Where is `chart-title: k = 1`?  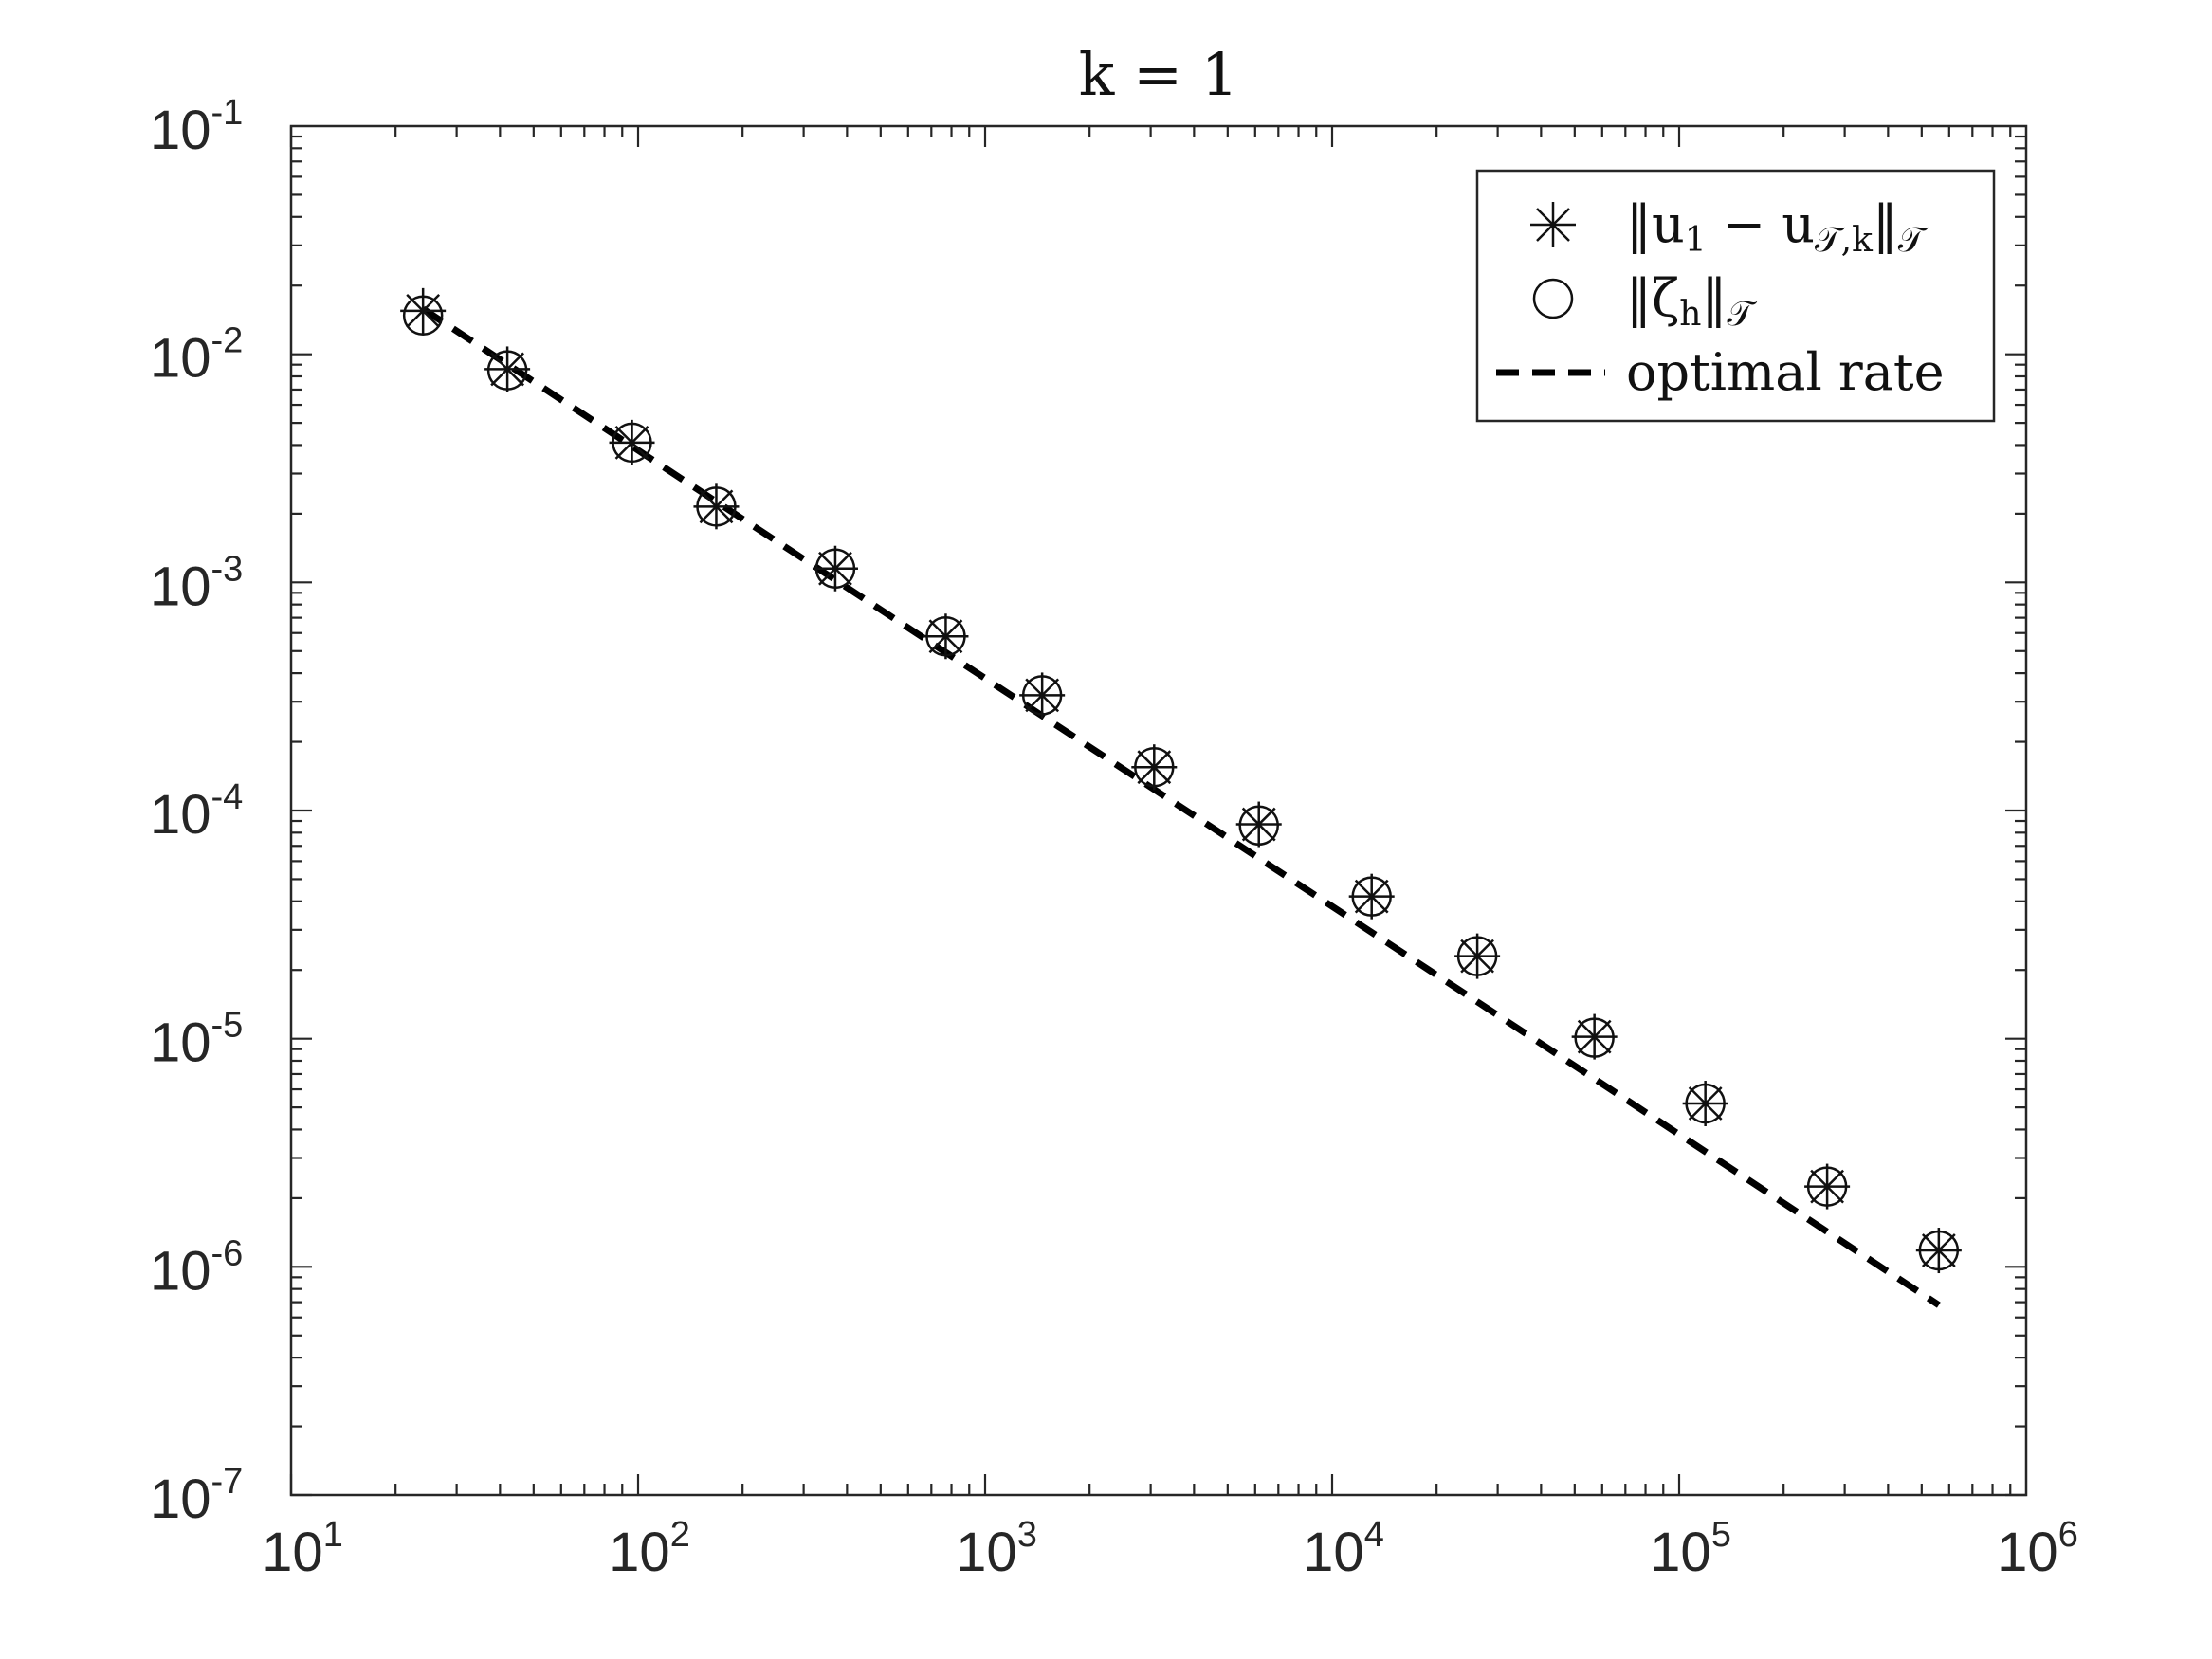 chart-title: k = 1 is located at coordinates (1158, 74).